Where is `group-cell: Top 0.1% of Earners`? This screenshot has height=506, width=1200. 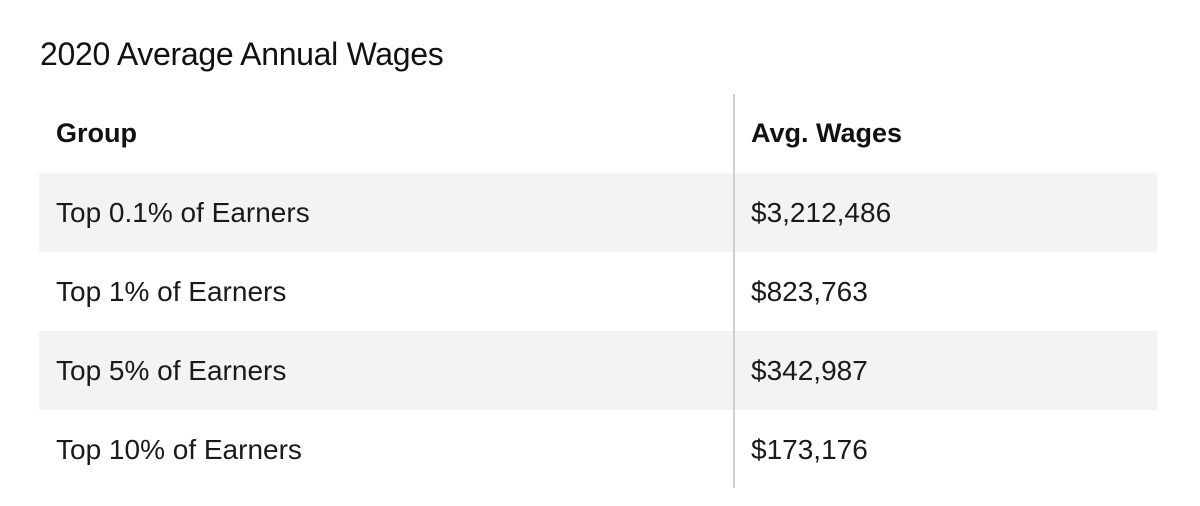 group-cell: Top 0.1% of Earners is located at coordinates (183, 212).